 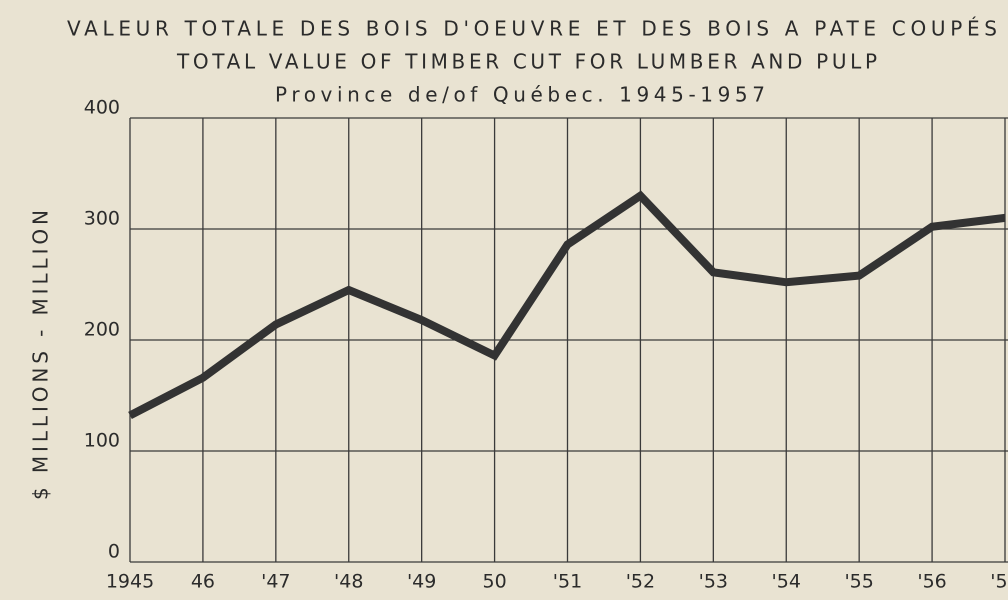 I want to click on chart-subtitle: Province de/of Québec. 1945-1957, so click(x=520, y=95).